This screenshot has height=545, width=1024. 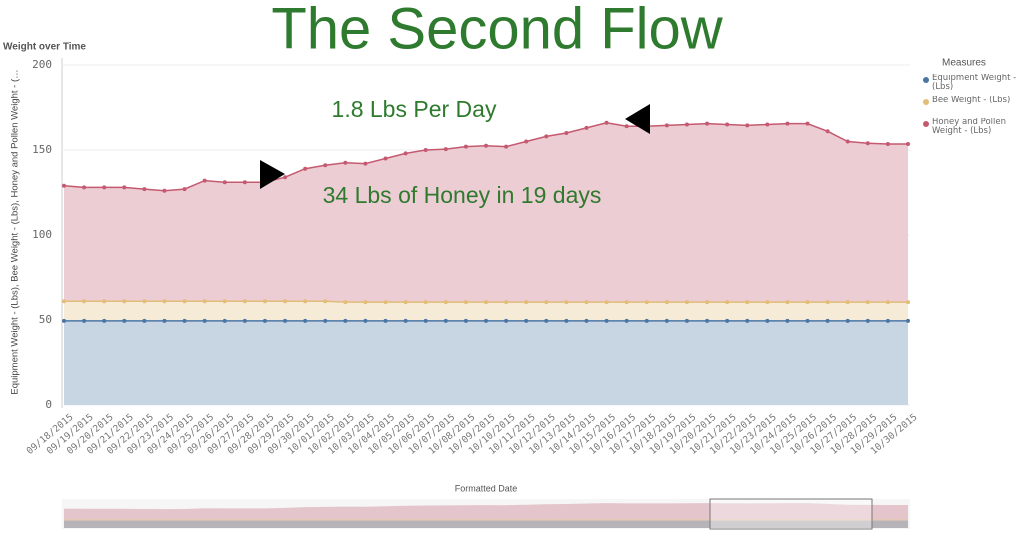 What do you see at coordinates (497, 30) in the screenshot?
I see `page-title: The Second Flow` at bounding box center [497, 30].